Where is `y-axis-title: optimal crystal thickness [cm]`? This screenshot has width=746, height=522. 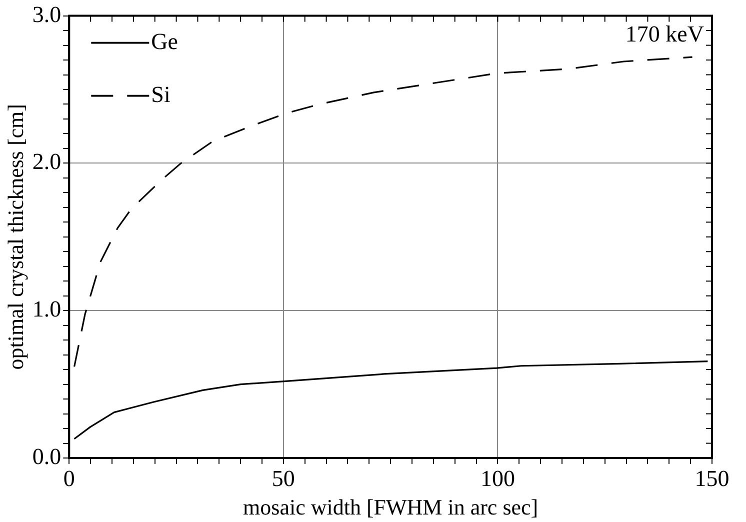 y-axis-title: optimal crystal thickness [cm] is located at coordinates (15, 237).